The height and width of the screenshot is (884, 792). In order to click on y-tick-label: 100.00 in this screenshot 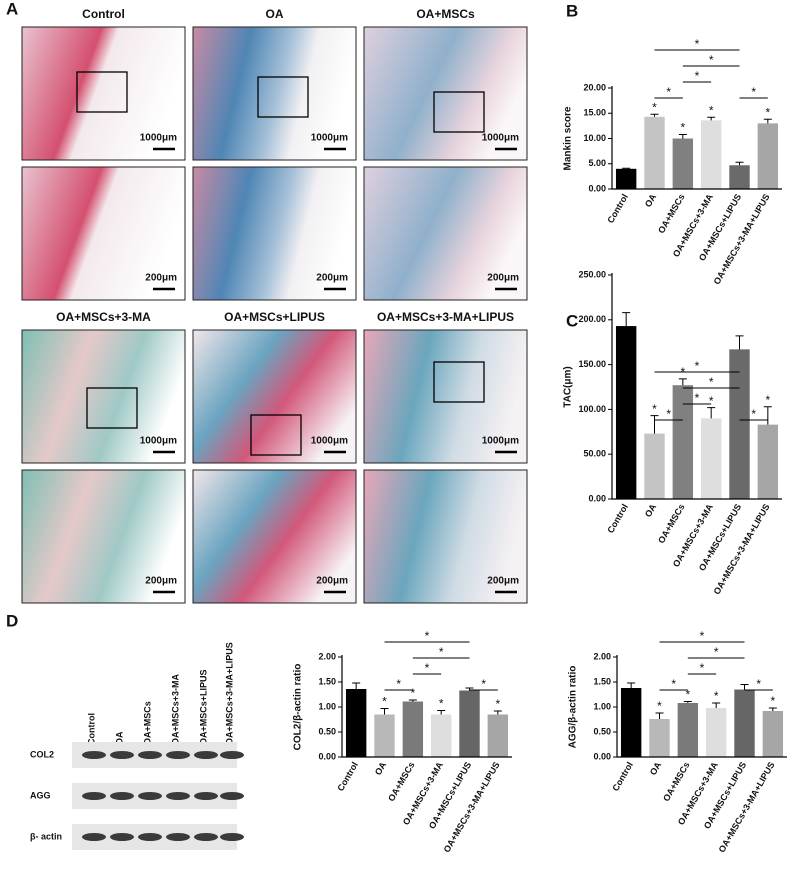, I will do `click(592, 409)`.